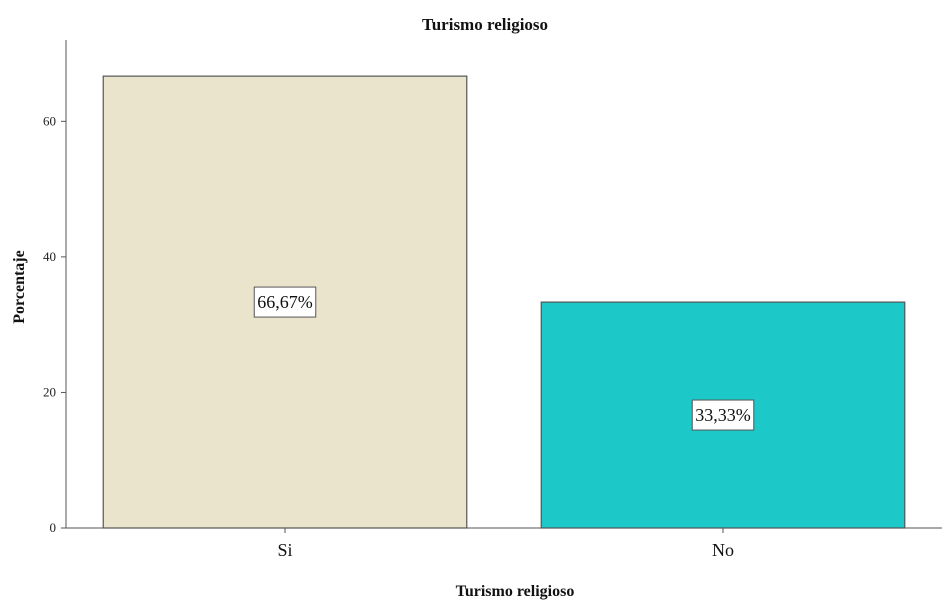 This screenshot has width=952, height=601. I want to click on chart-title: Turismo religioso, so click(485, 24).